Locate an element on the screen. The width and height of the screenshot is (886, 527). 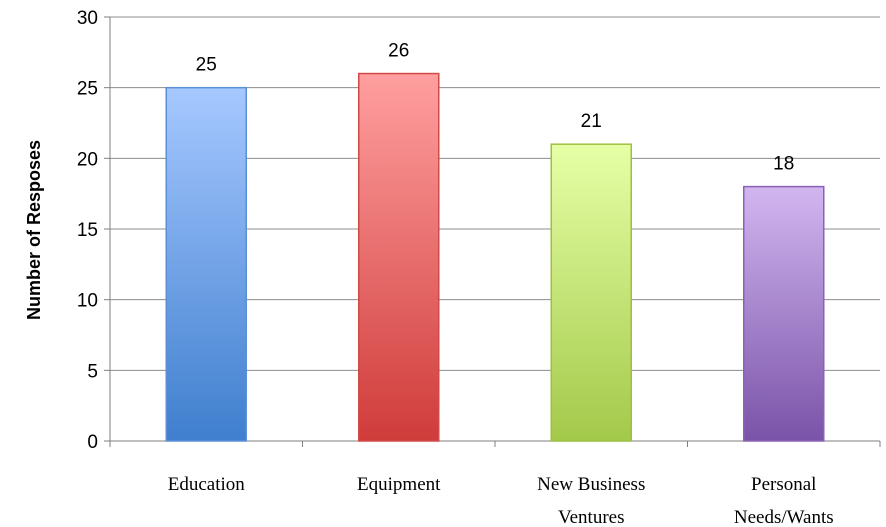
y-axis-label: Number of Resposes is located at coordinates (34, 230).